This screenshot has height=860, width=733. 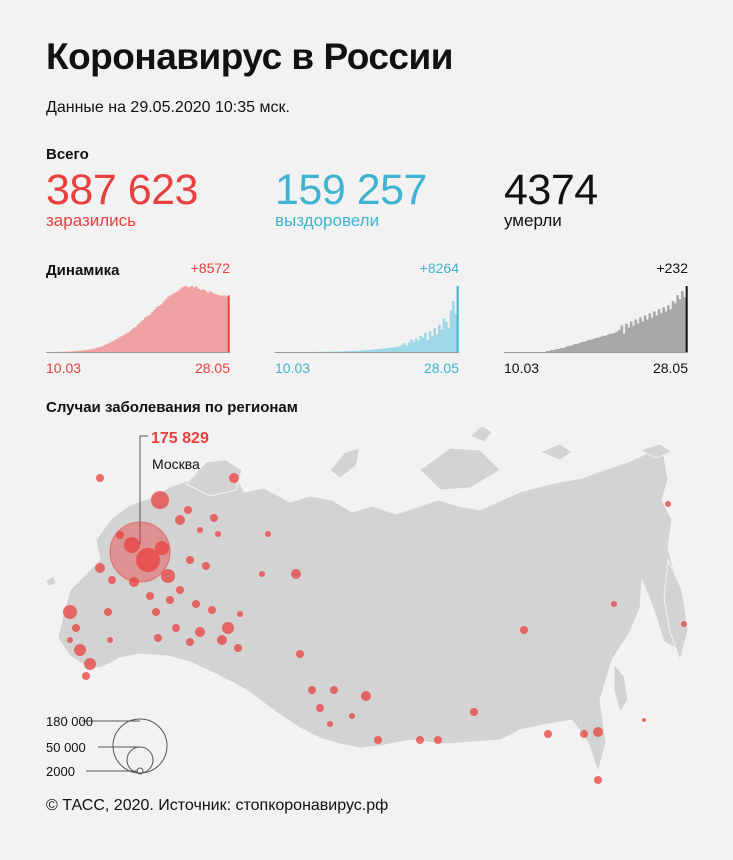 What do you see at coordinates (672, 268) in the screenshot?
I see `sparkline-died-delta: +232` at bounding box center [672, 268].